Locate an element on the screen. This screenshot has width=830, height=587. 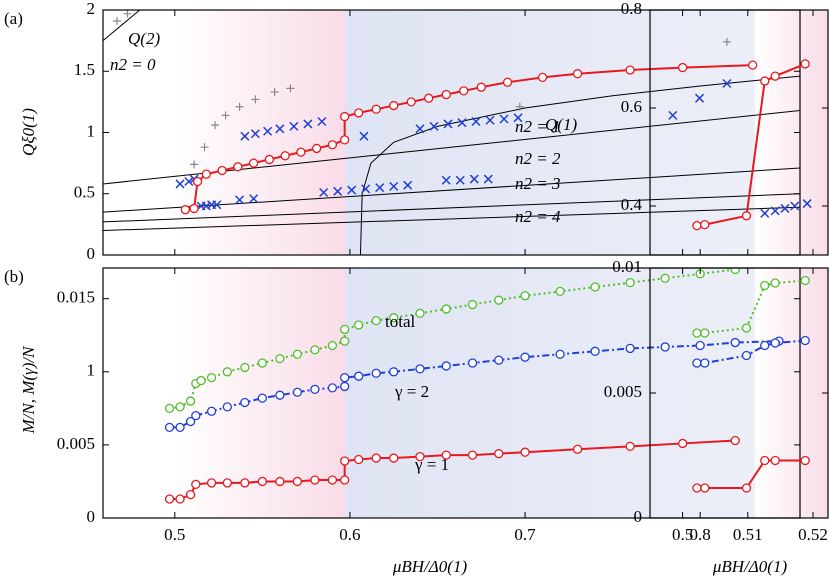
y-tick-label: 1.5 is located at coordinates (84, 69).